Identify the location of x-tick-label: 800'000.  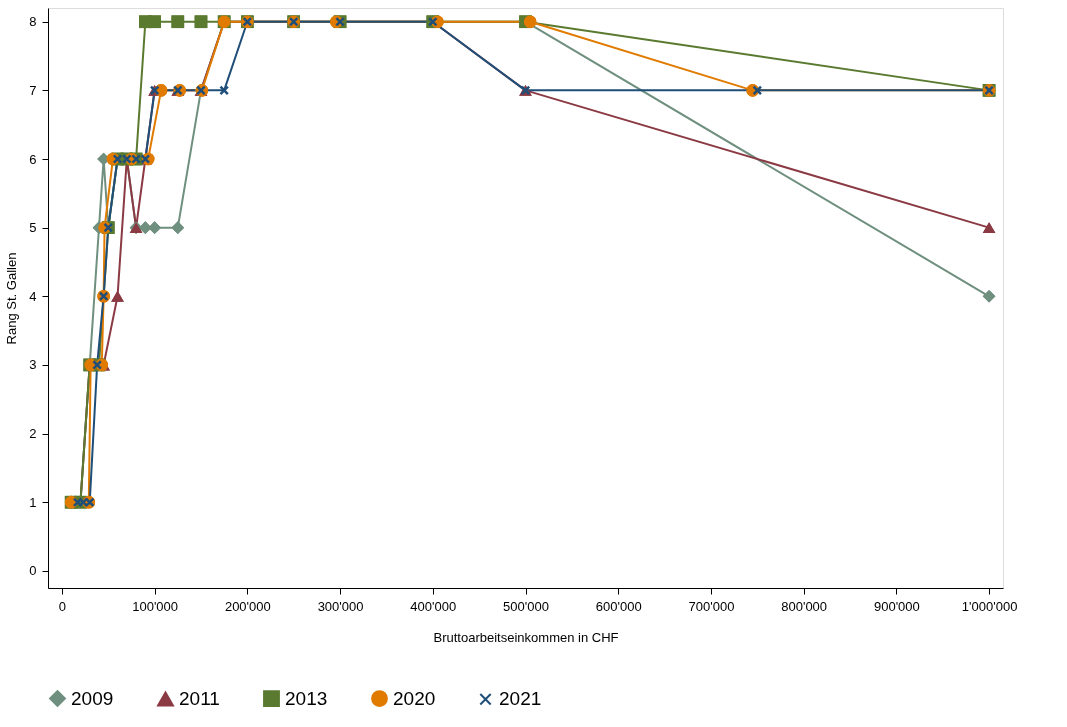
(804, 606).